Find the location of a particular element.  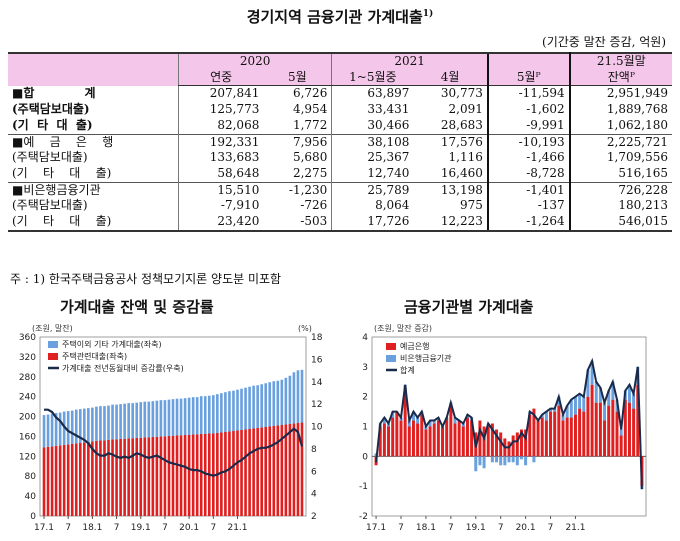

unit-label: (기간중 말잔 증감, 억원) is located at coordinates (604, 42).